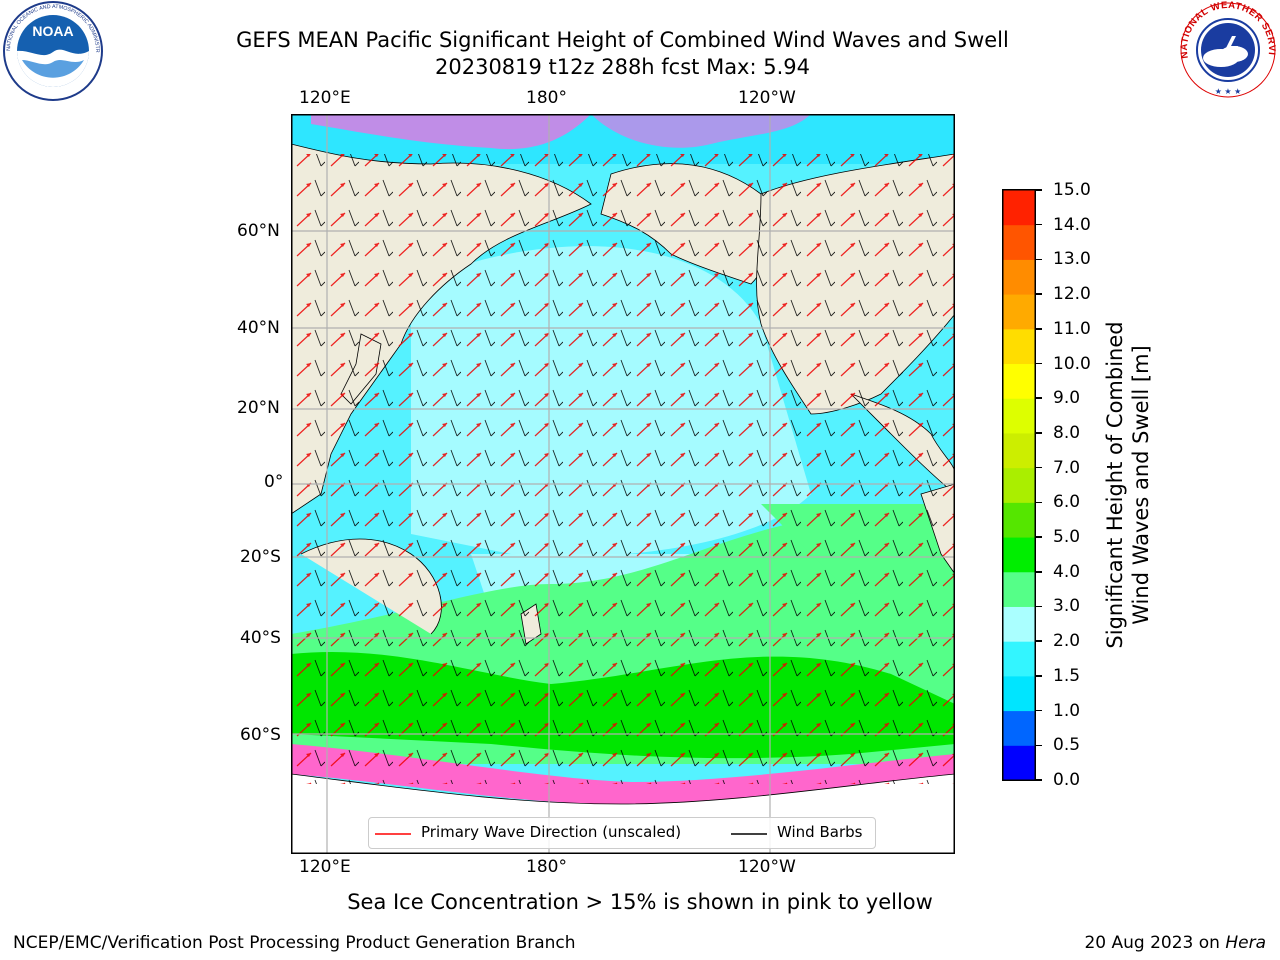  Describe the element at coordinates (1067, 502) in the screenshot. I see `colorbar-tick-label: 6.0` at that location.